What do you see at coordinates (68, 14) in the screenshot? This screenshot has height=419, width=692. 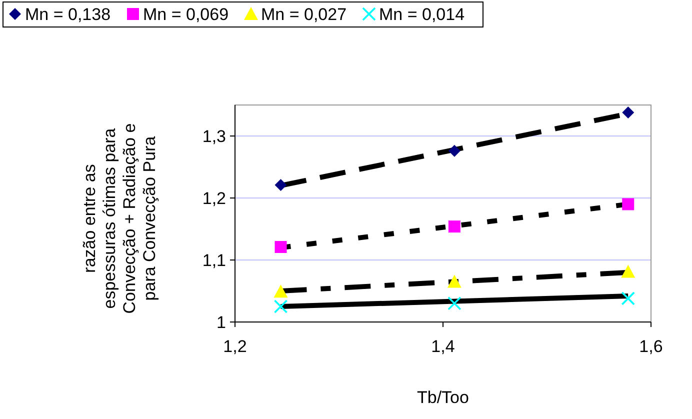 I see `legend-label: Mn = 0,138` at bounding box center [68, 14].